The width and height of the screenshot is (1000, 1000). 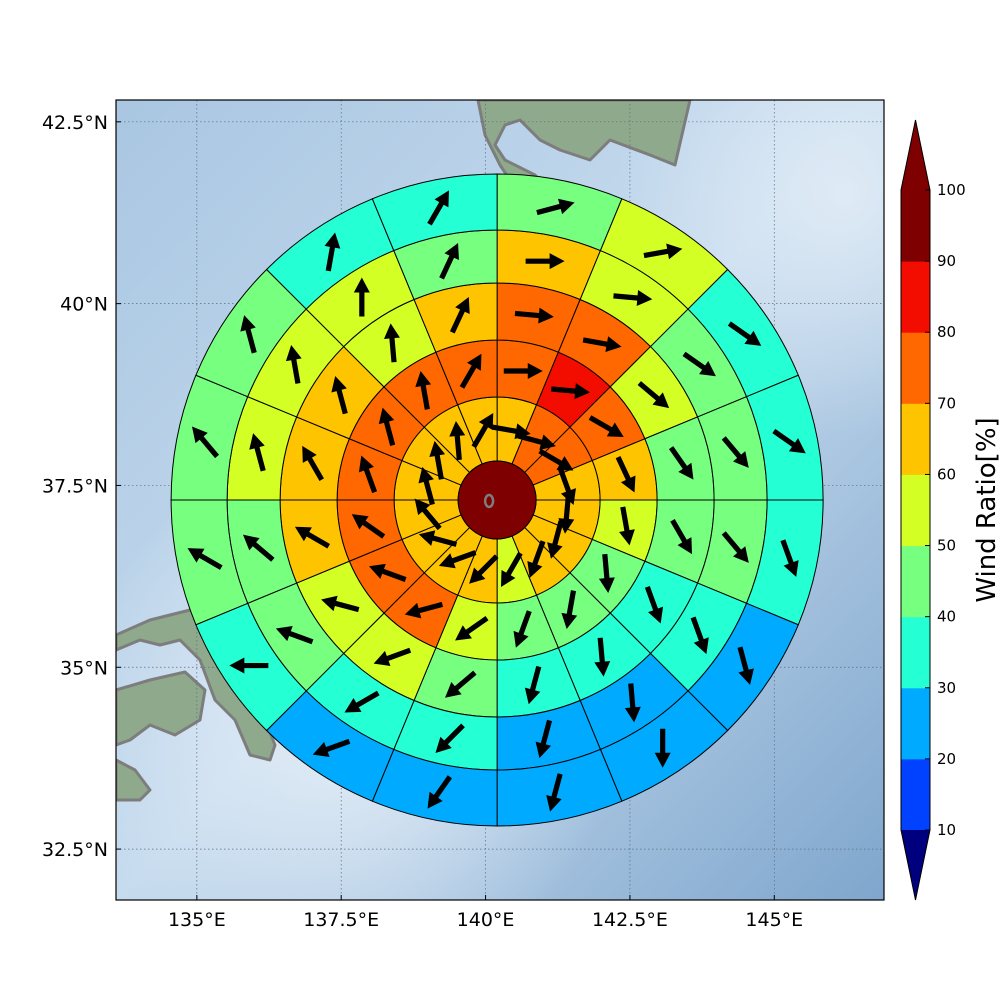 What do you see at coordinates (522, 629) in the screenshot?
I see `wind-arrow-ring2-s8` at bounding box center [522, 629].